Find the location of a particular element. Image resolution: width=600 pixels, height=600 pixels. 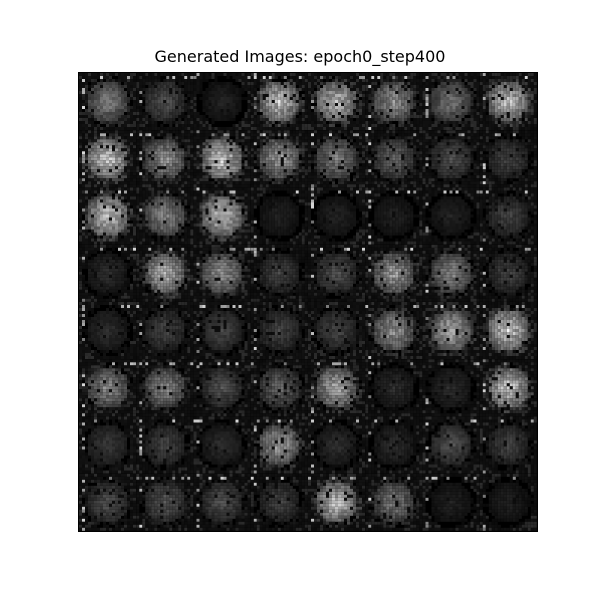

figure-title: Generated Images: epoch0_step400 is located at coordinates (300, 57).